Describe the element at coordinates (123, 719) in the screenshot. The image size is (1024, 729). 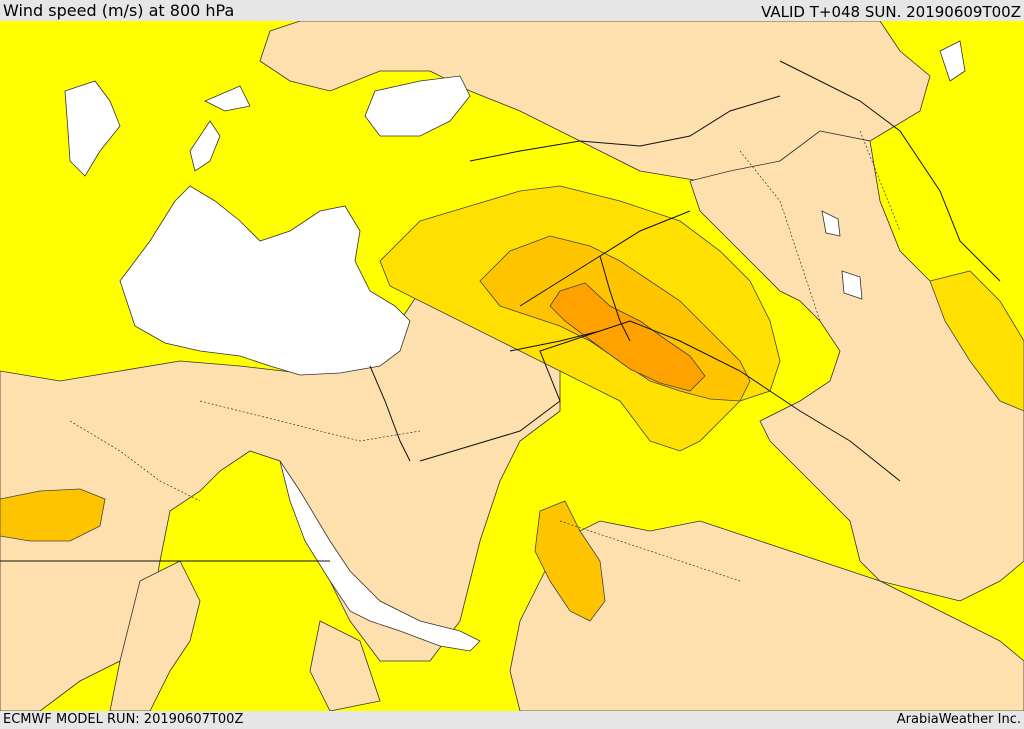
I see `model-run-label: ECMWF MODEL RUN: 20190607T00Z` at that location.